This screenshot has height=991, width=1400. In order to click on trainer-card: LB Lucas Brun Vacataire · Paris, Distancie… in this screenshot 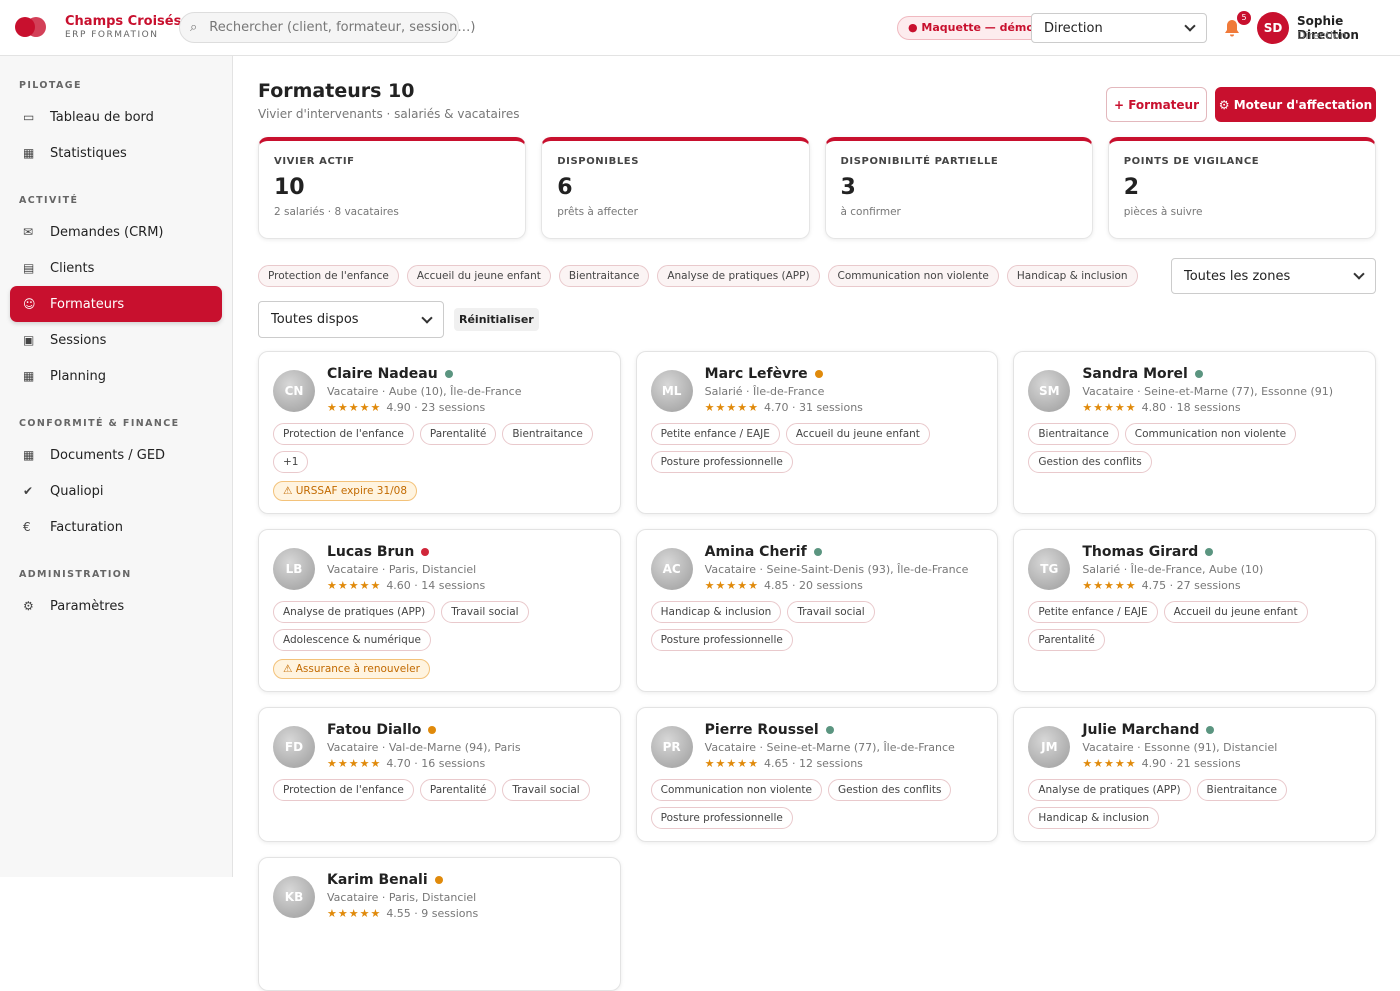, I will do `click(439, 610)`.